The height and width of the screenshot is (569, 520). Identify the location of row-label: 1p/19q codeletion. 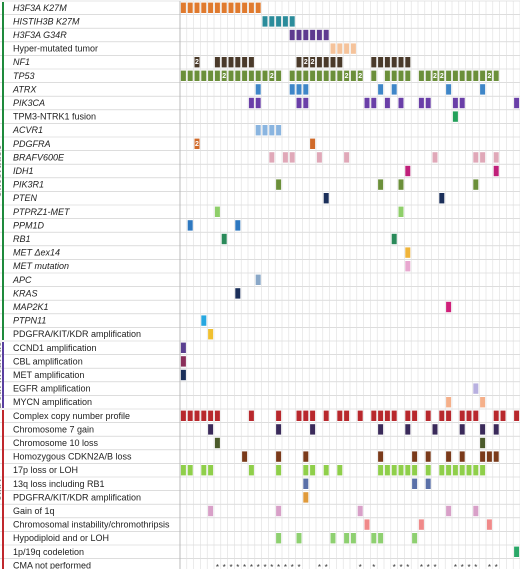
(48, 552).